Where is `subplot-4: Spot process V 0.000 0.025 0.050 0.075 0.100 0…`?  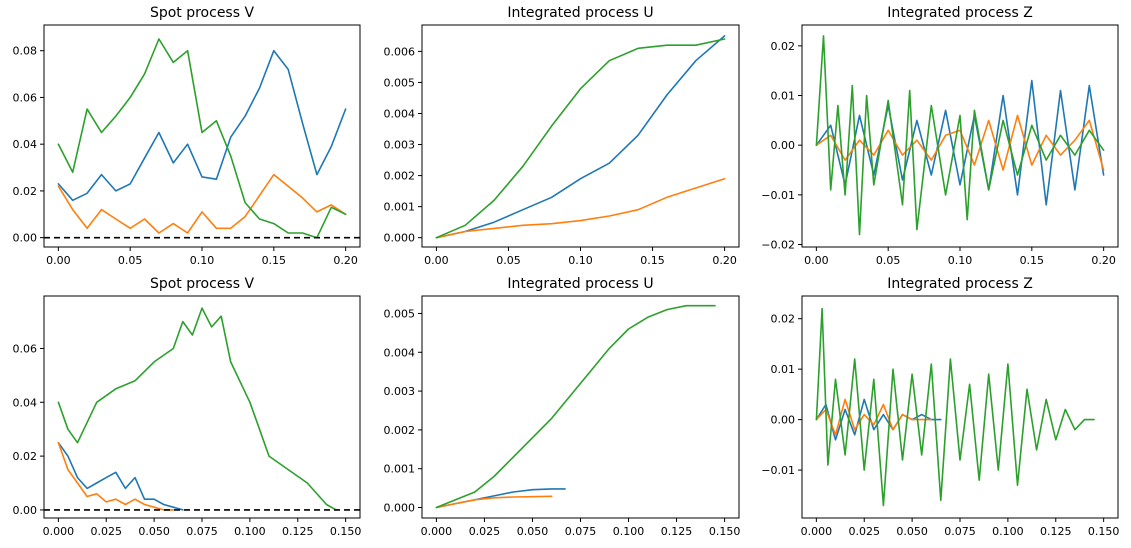
subplot-4: Spot process V 0.000 0.025 0.050 0.075 0.100 0… is located at coordinates (187, 407).